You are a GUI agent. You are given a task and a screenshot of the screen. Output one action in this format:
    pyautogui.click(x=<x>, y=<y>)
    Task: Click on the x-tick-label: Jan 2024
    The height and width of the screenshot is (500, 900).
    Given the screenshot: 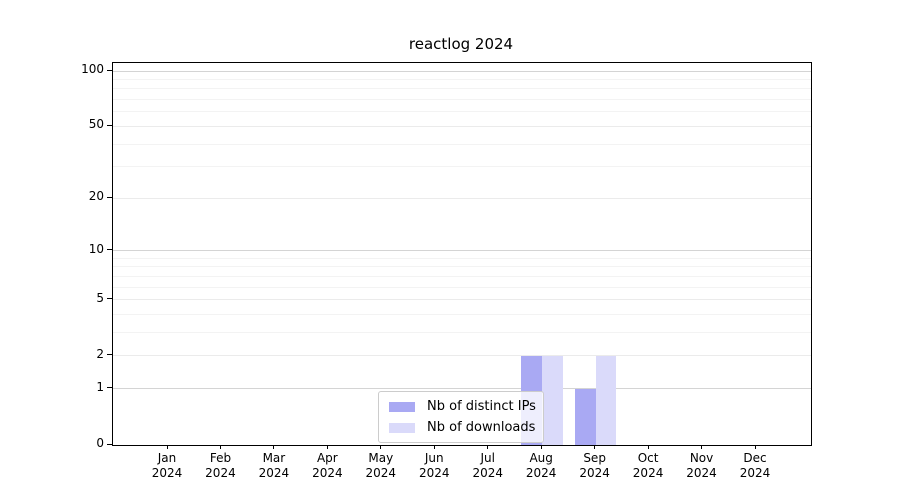 What is the action you would take?
    pyautogui.click(x=167, y=465)
    